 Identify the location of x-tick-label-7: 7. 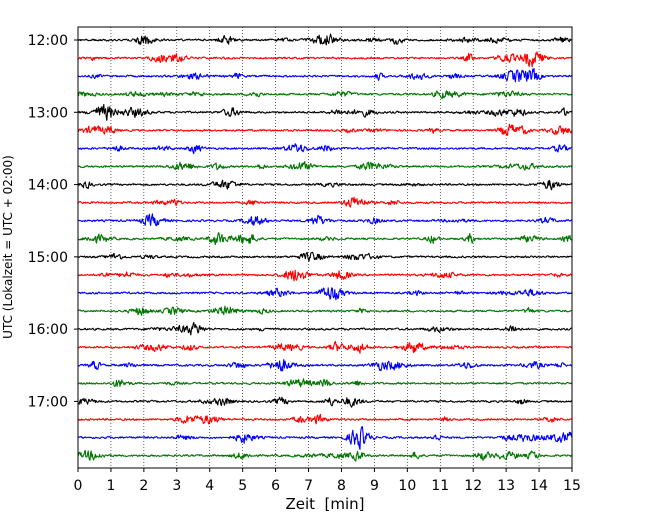
(308, 486).